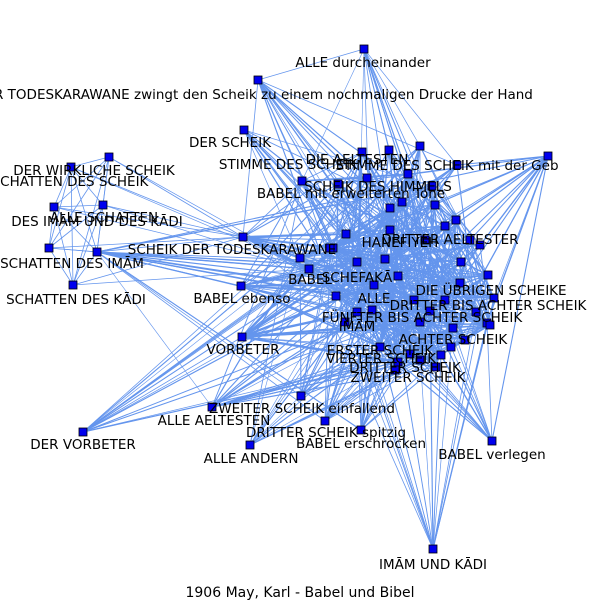 This screenshot has width=600, height=600. What do you see at coordinates (251, 459) in the screenshot?
I see `node-label: ALLE ANDERN` at bounding box center [251, 459].